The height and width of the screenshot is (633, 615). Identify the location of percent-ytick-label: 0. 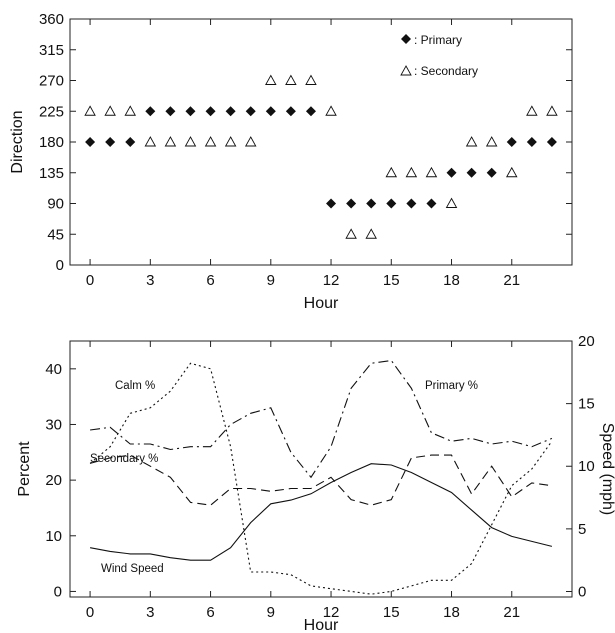
(58, 591).